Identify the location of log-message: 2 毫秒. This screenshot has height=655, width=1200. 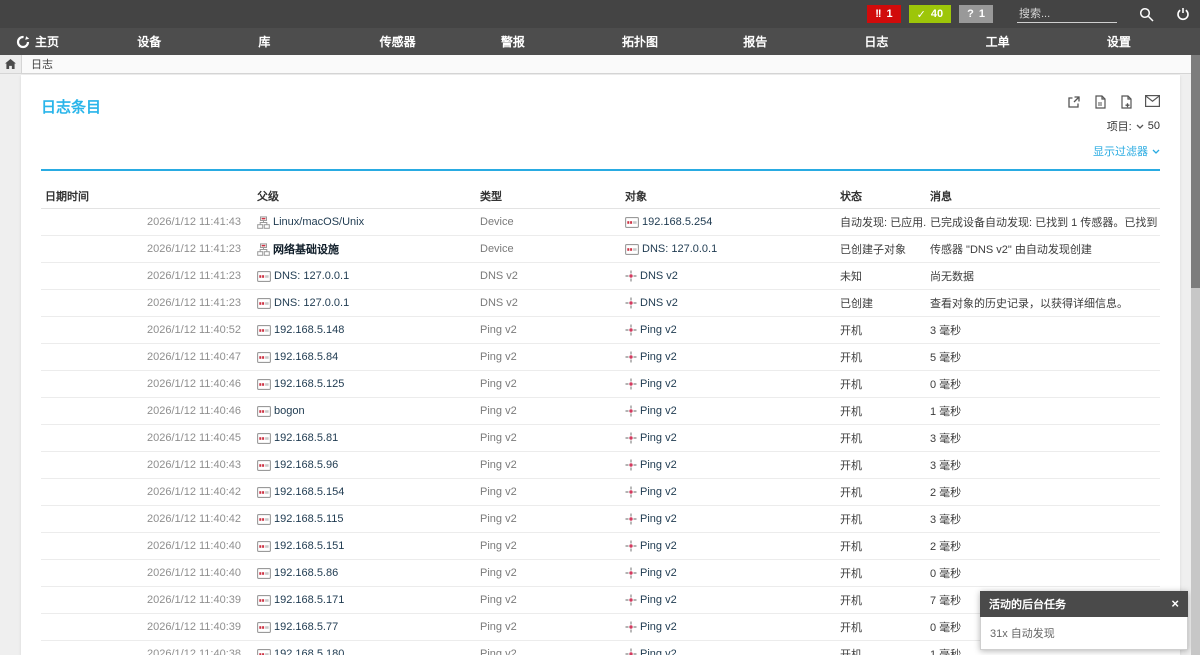
(946, 547).